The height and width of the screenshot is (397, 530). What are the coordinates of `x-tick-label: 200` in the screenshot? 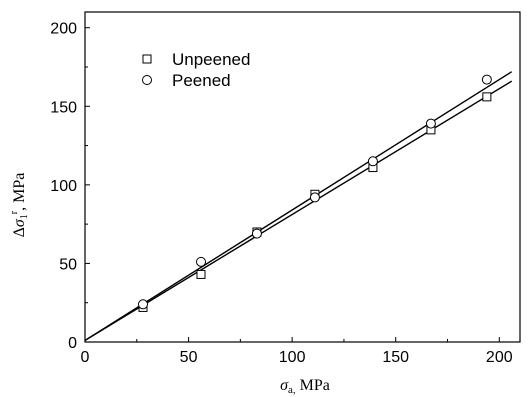 It's located at (499, 357).